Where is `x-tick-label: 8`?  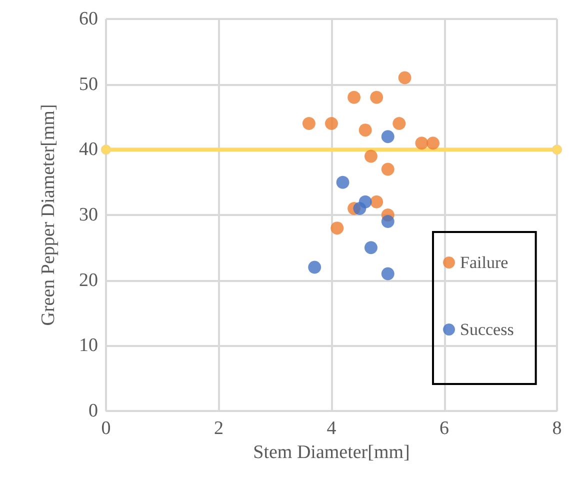 x-tick-label: 8 is located at coordinates (557, 428).